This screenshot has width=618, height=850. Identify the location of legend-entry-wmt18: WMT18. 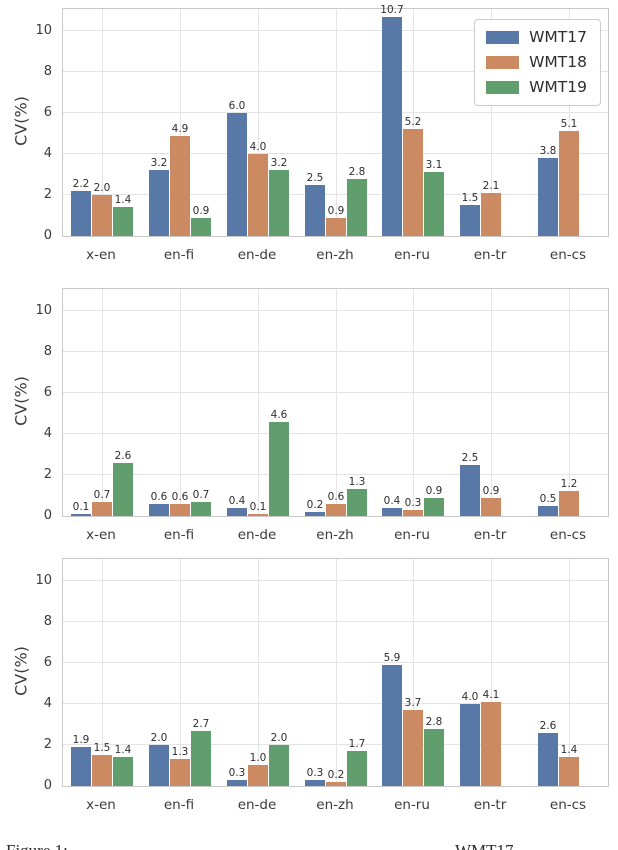
(536, 62).